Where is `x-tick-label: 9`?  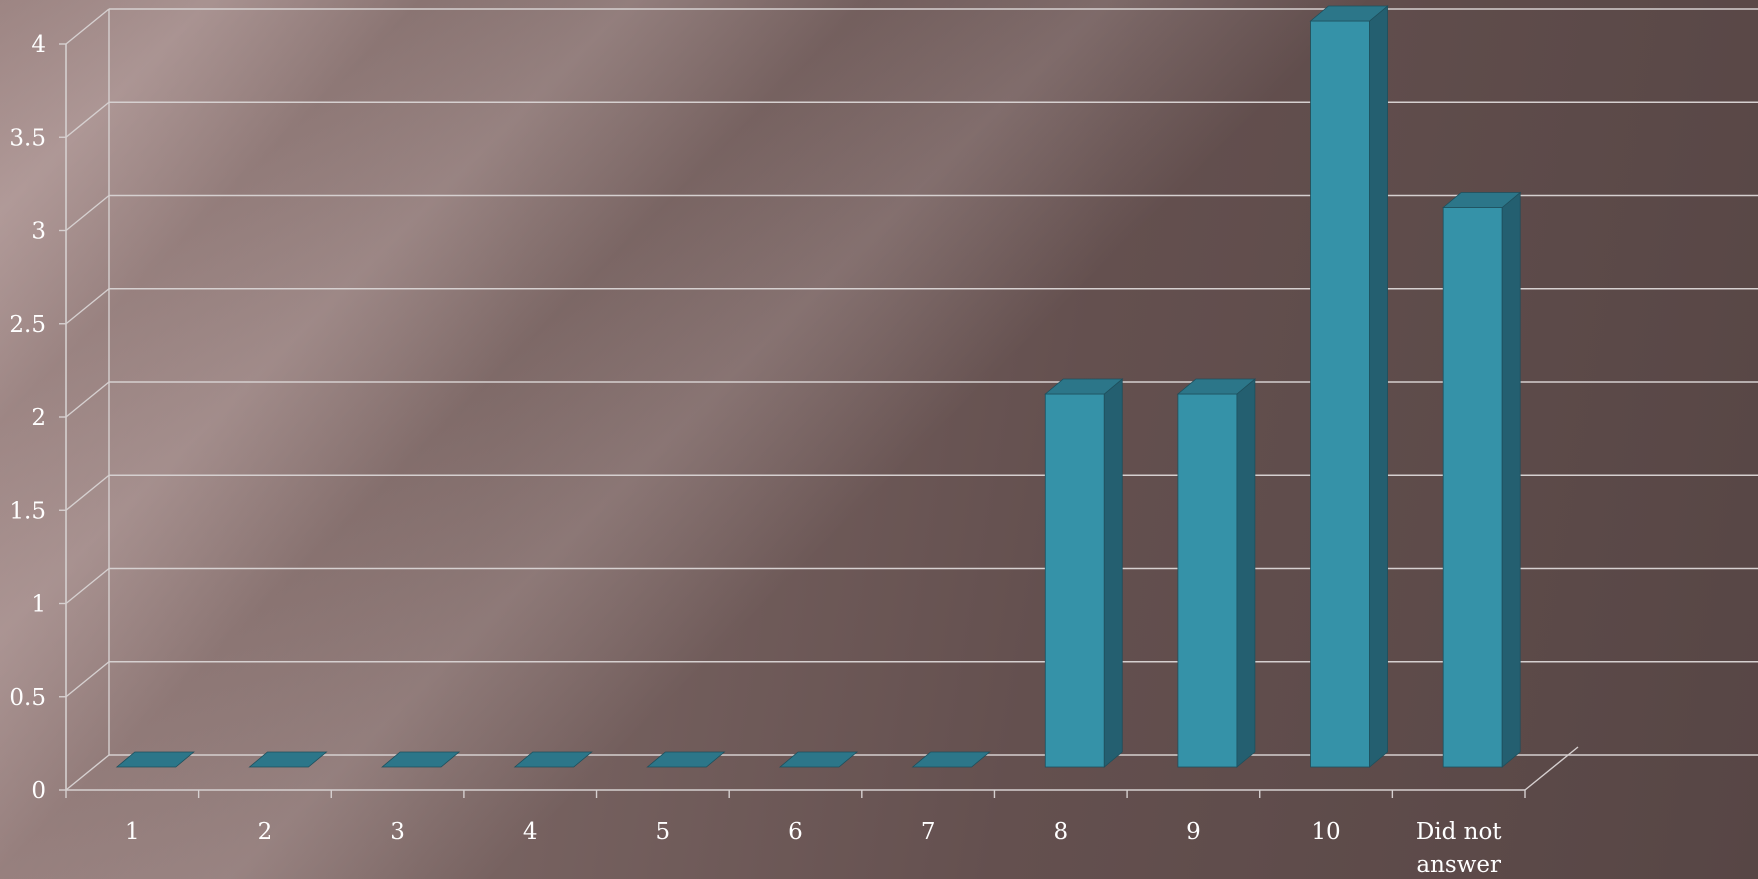 x-tick-label: 9 is located at coordinates (1193, 832).